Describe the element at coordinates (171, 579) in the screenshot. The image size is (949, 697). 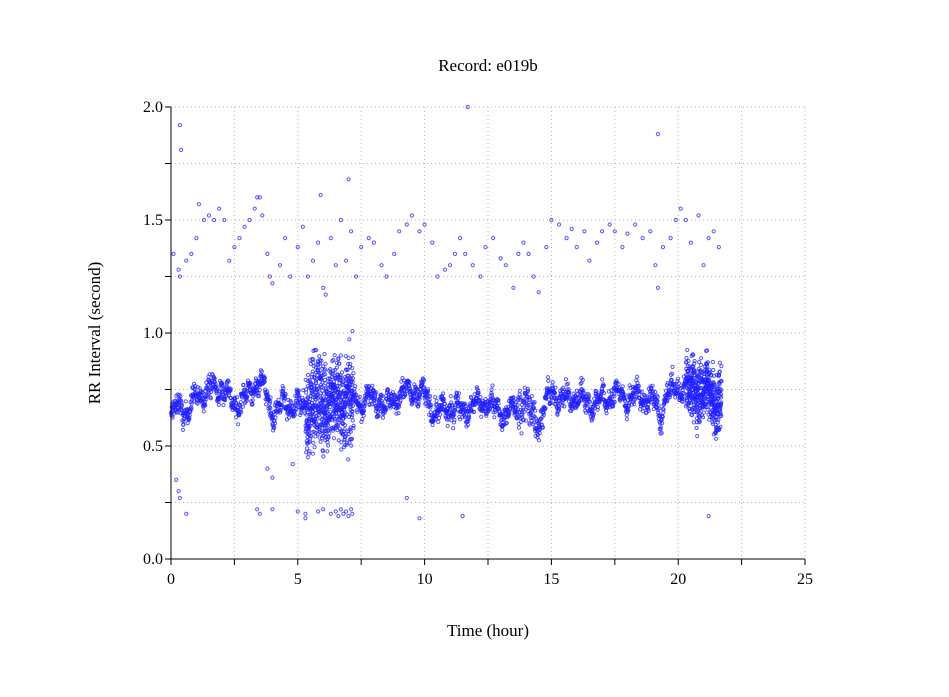
I see `x-tick-label: 0` at that location.